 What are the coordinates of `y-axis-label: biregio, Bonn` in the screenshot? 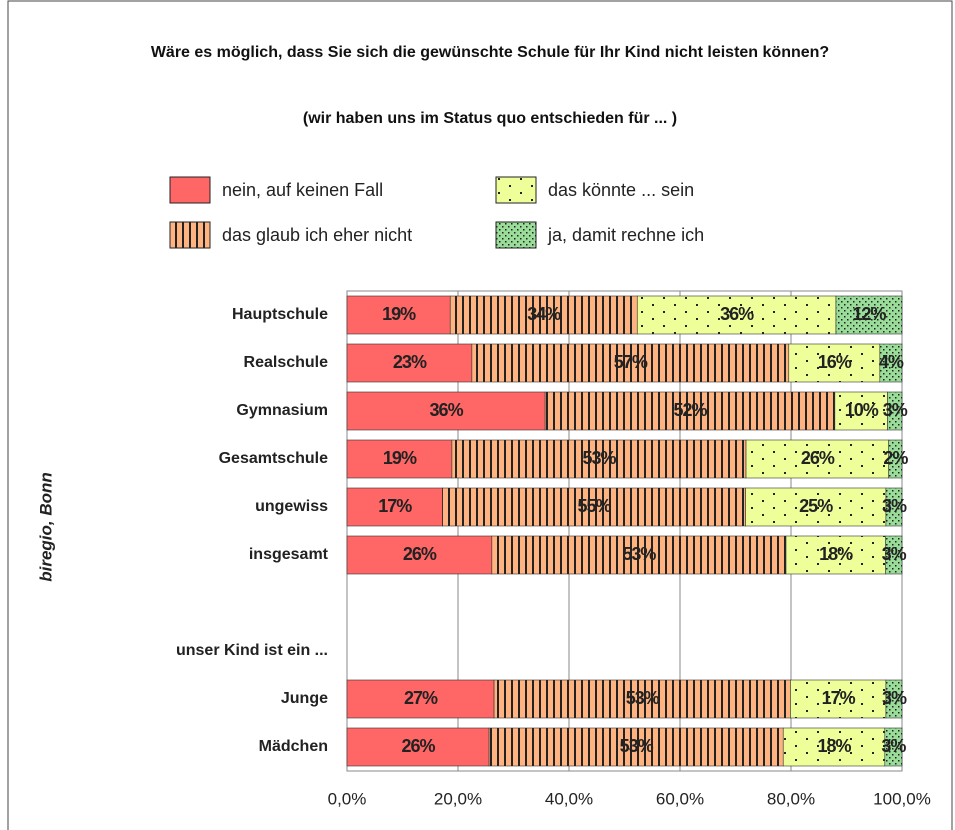 It's located at (45, 527).